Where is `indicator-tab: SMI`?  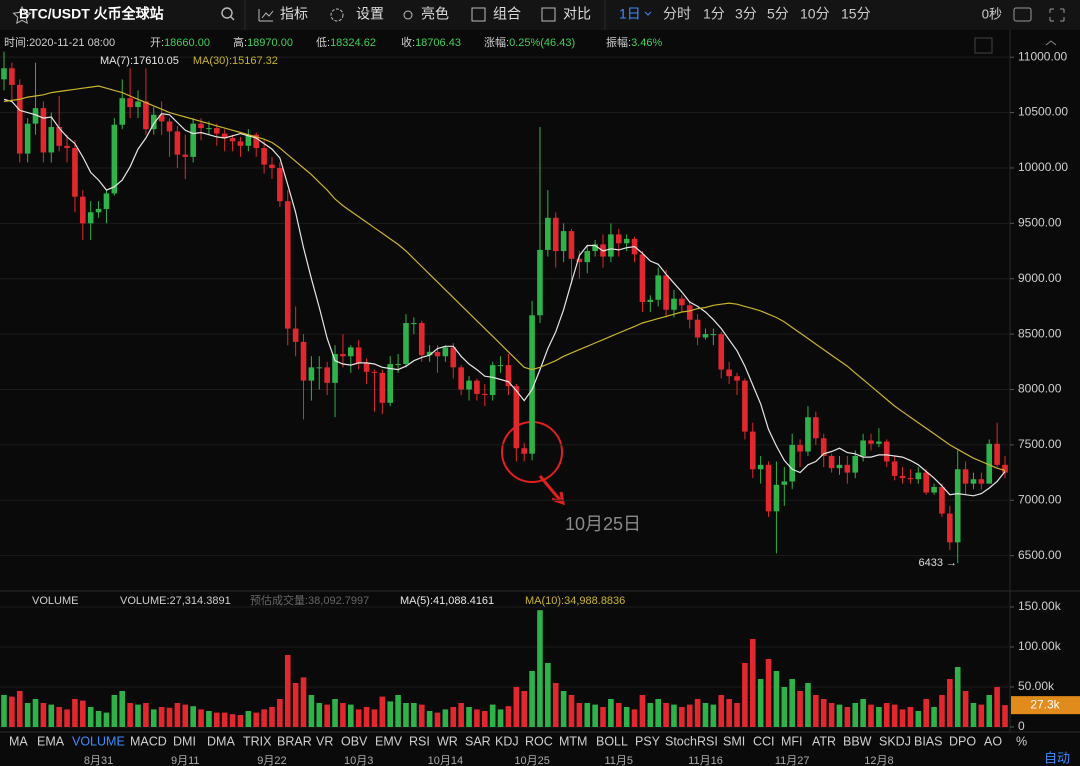
indicator-tab: SMI is located at coordinates (734, 741).